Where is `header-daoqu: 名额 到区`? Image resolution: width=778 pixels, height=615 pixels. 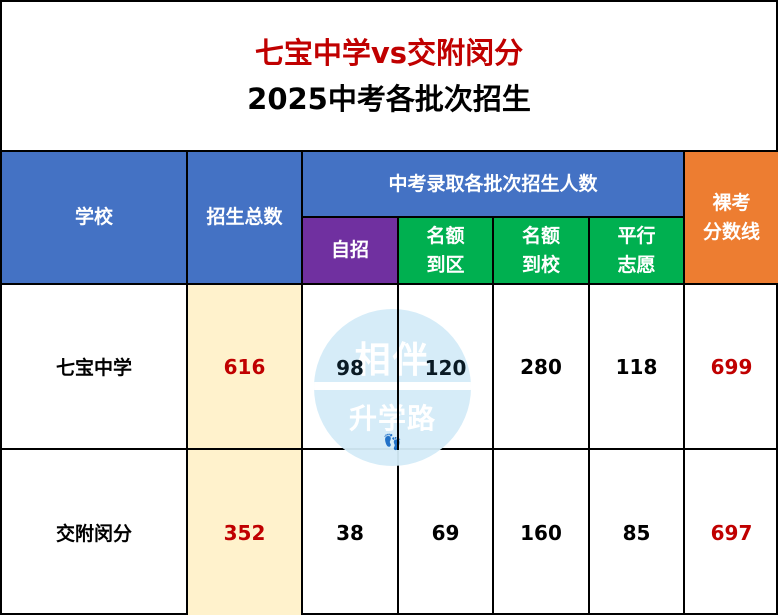 header-daoqu: 名额 到区 is located at coordinates (446, 251).